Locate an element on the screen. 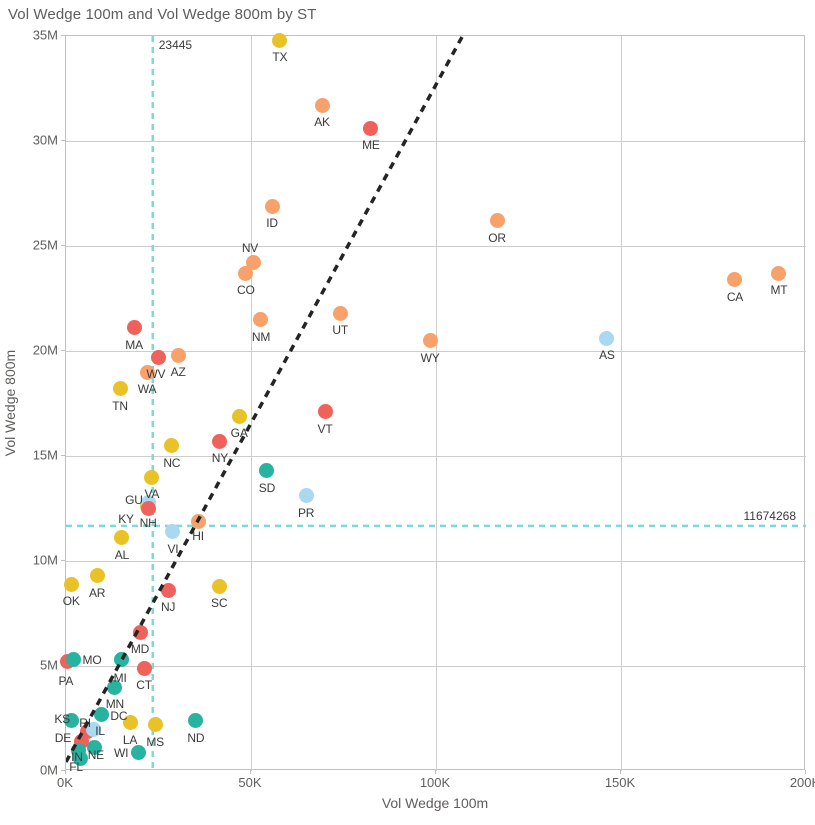 This screenshot has height=825, width=815. data-point-label-IL: IL is located at coordinates (100, 731).